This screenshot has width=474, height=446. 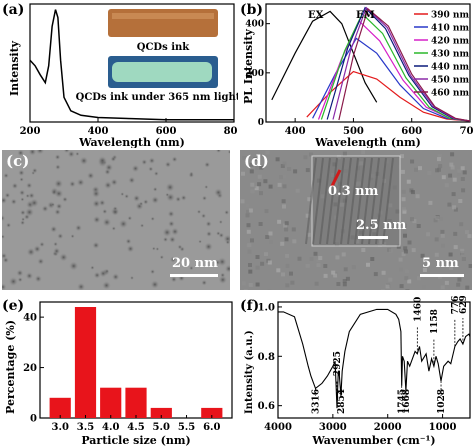 I want to click on panel-b-series-ex, so click(x=324, y=56).